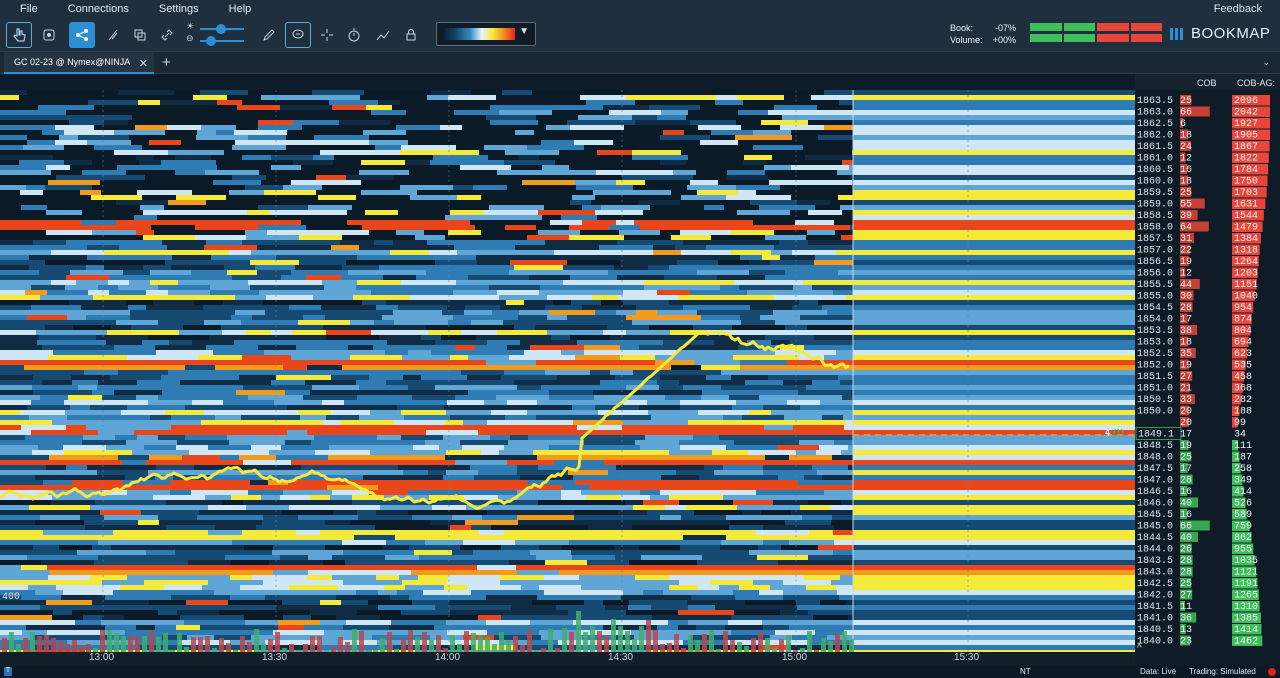 The image size is (1280, 678). Describe the element at coordinates (240, 9) in the screenshot. I see `menu-help: Help` at that location.